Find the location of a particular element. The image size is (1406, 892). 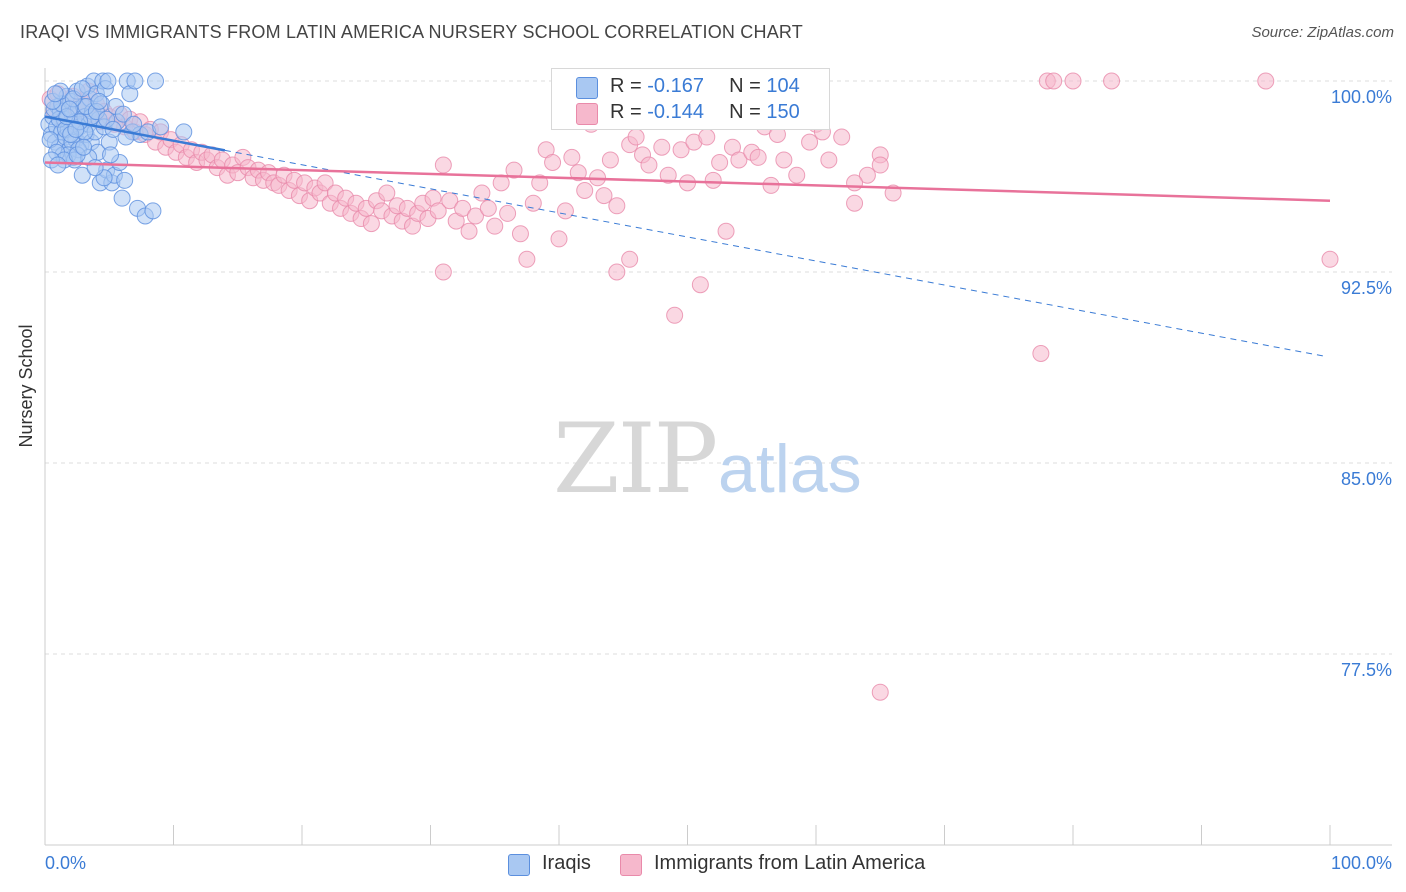

y-tick-label: 92.5% is located at coordinates (1366, 288).